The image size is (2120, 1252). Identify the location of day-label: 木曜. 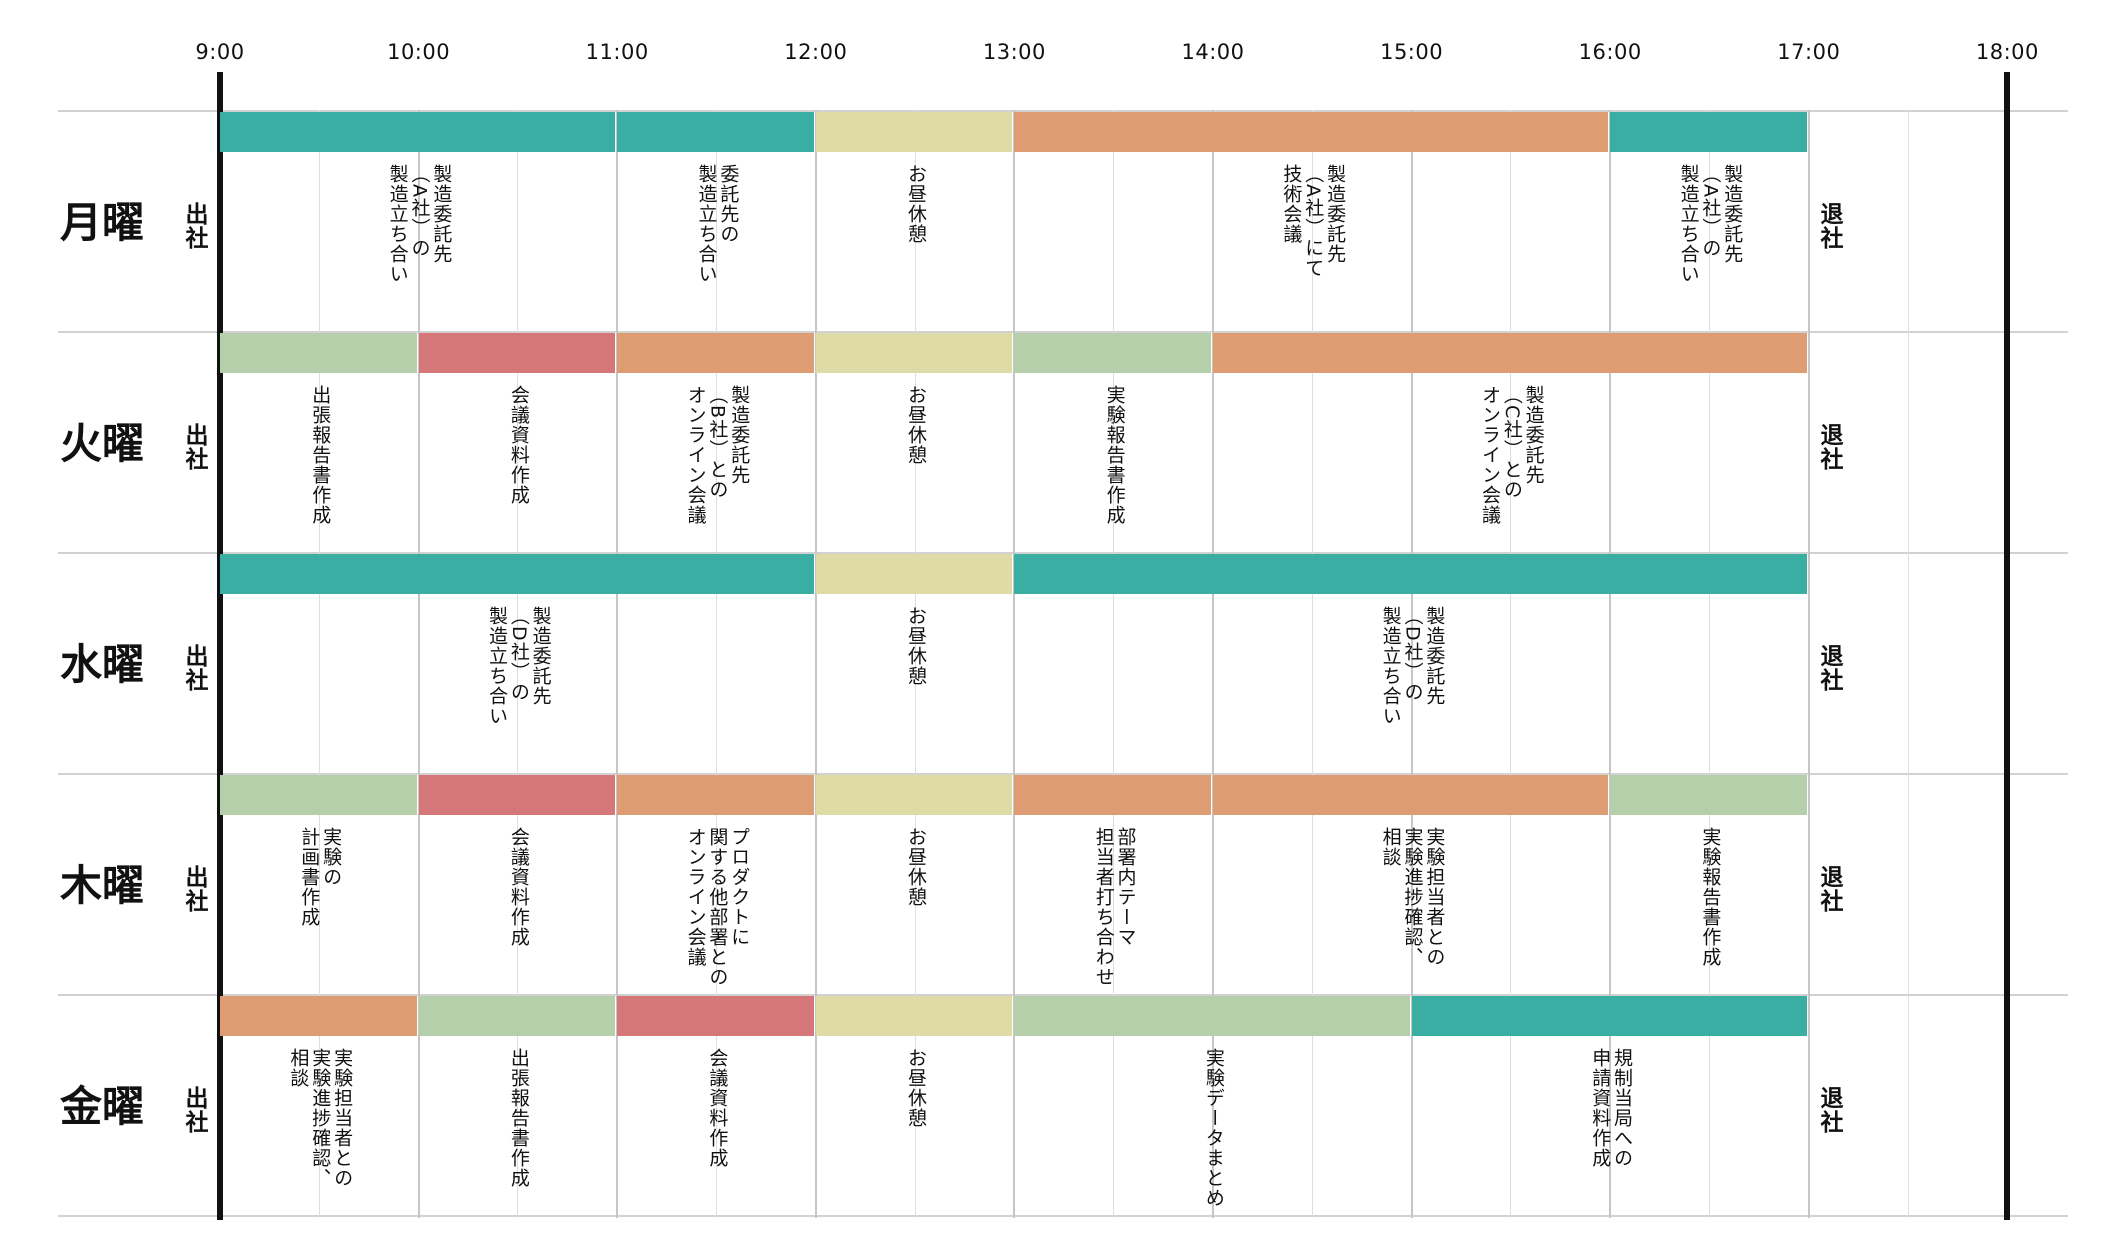
(102, 885).